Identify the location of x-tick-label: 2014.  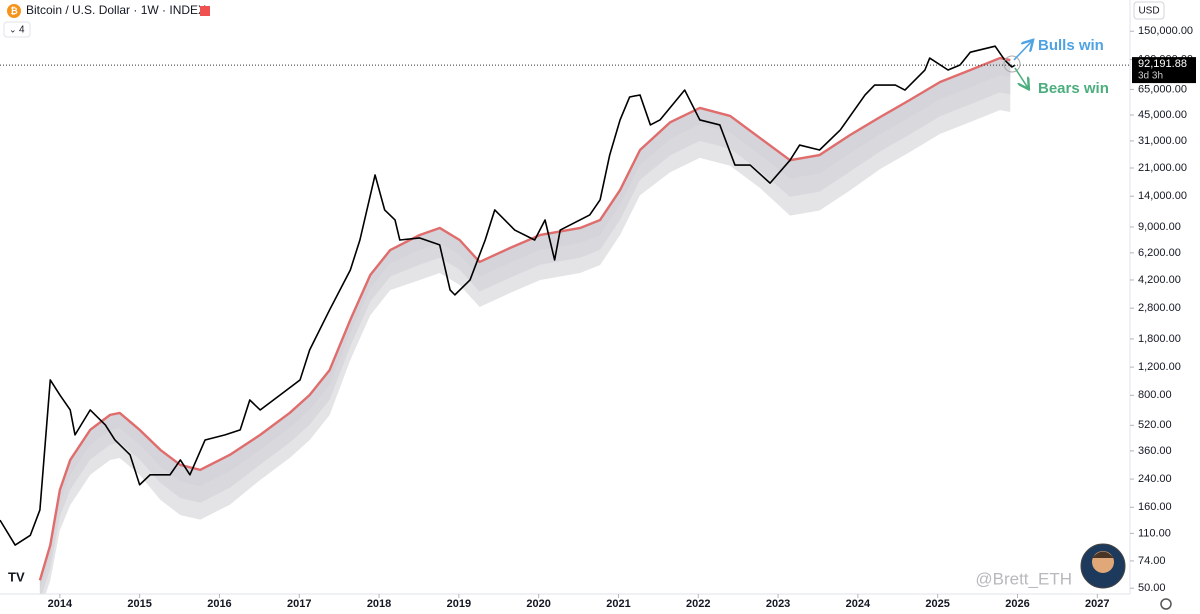
(60, 604).